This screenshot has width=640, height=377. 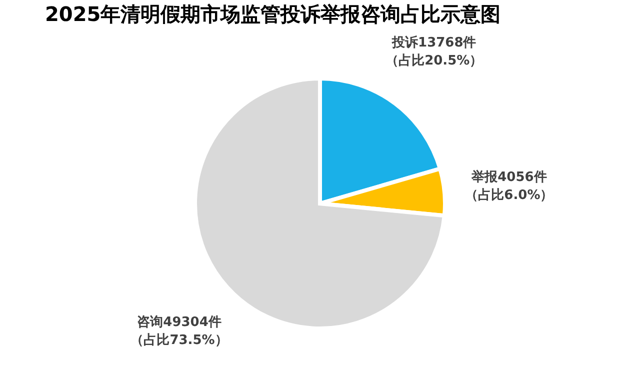 I want to click on chart-title: 2025年清明假期市场监管投诉举报咨询占比示意图, so click(x=273, y=14).